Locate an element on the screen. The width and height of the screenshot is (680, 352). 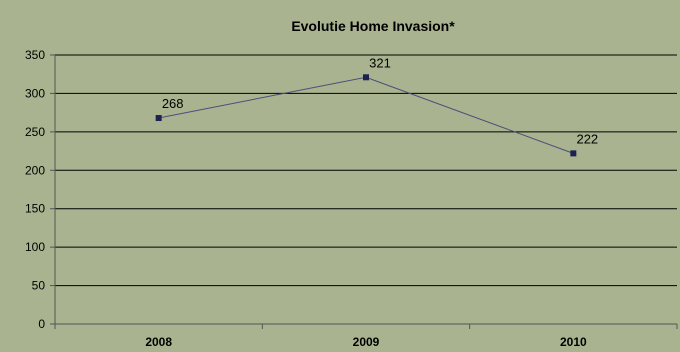
y-tick-label: 150 is located at coordinates (35, 209).